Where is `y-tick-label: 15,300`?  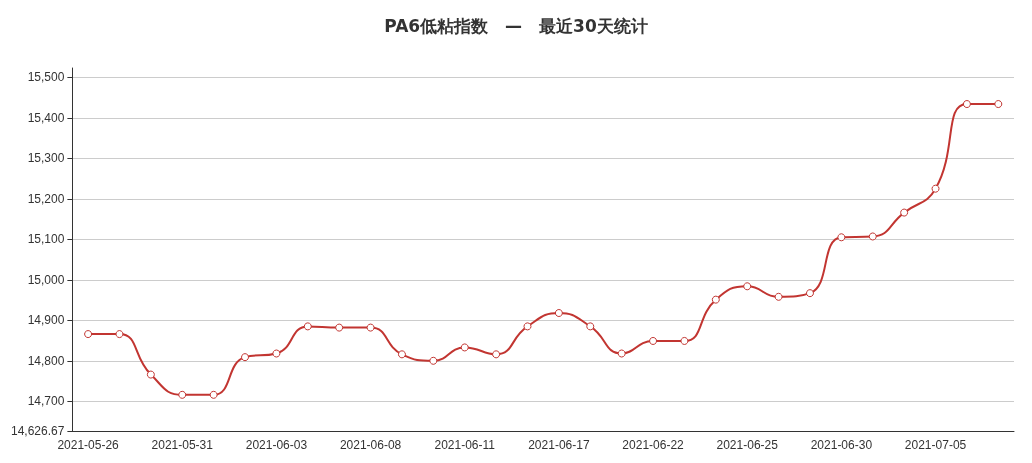 y-tick-label: 15,300 is located at coordinates (46, 158).